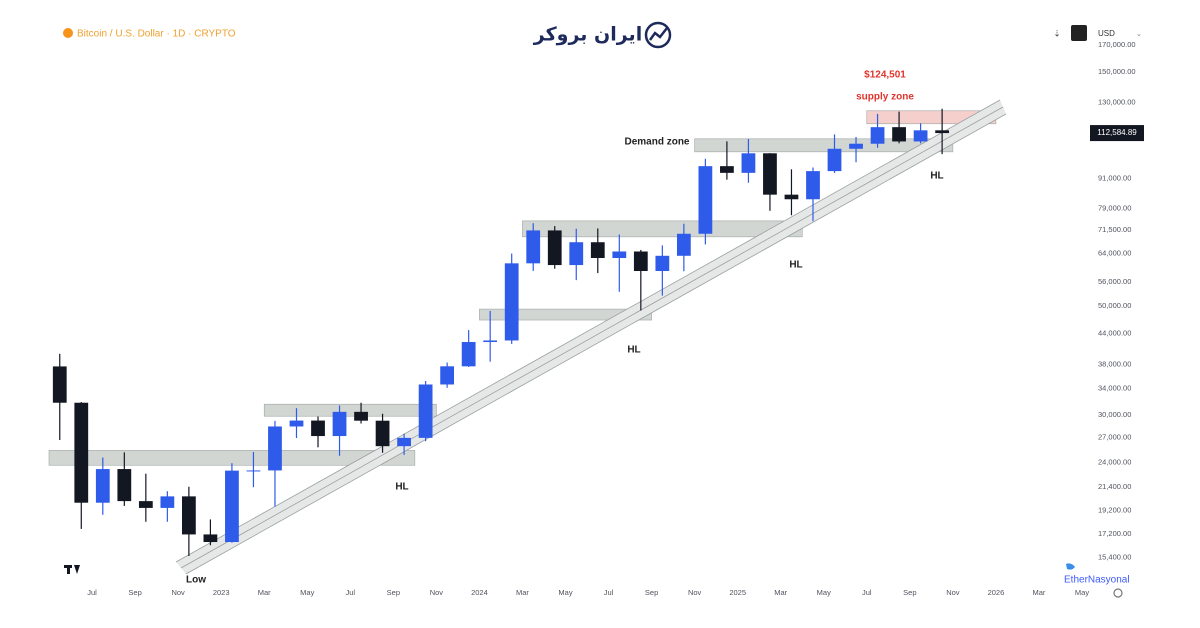 This screenshot has height=628, width=1200. I want to click on y-tick-label: 50,000.00, so click(1114, 305).